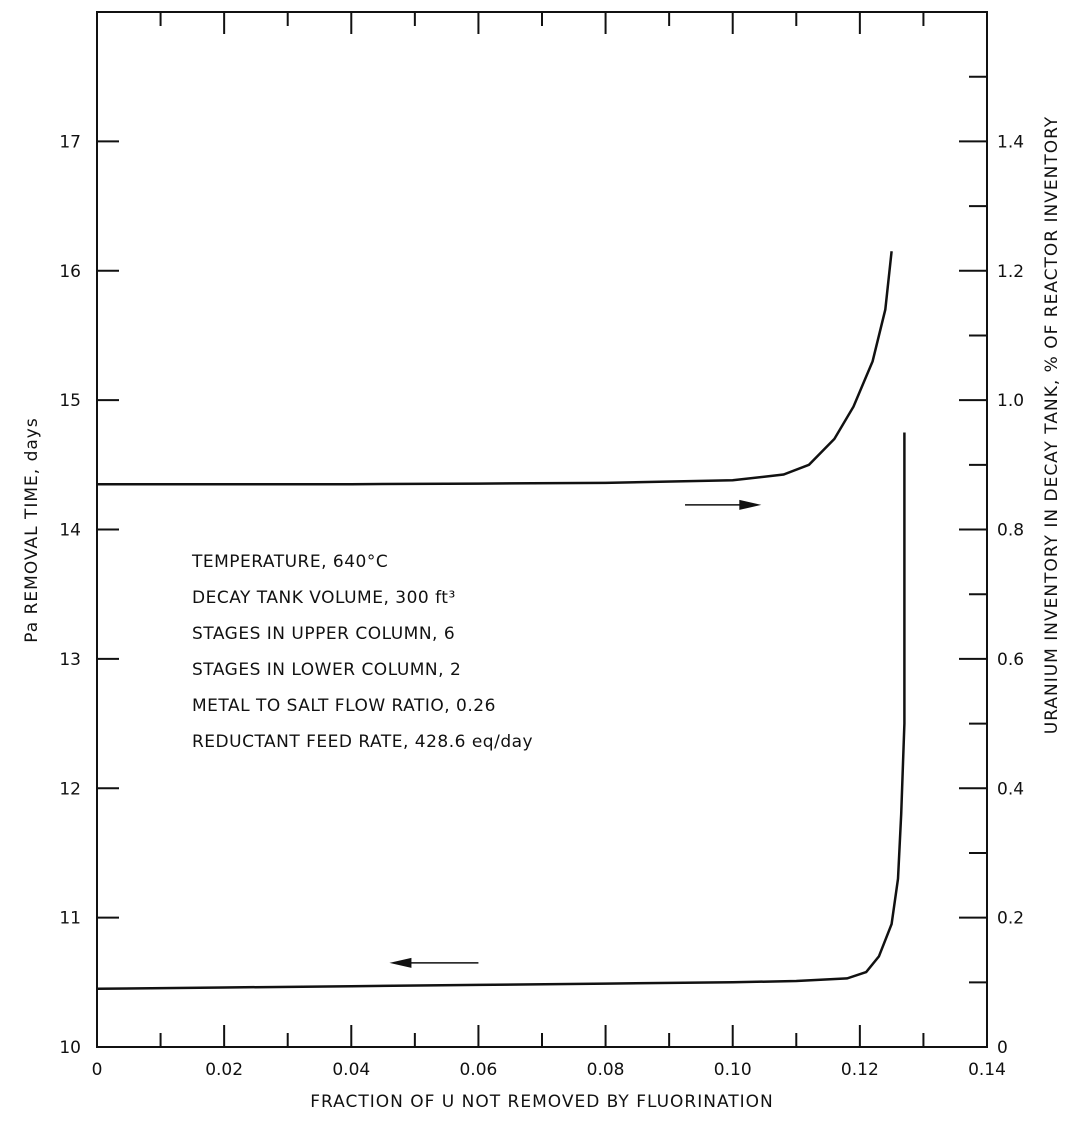  I want to click on right-y-tick-label: 1.0, so click(1010, 401).